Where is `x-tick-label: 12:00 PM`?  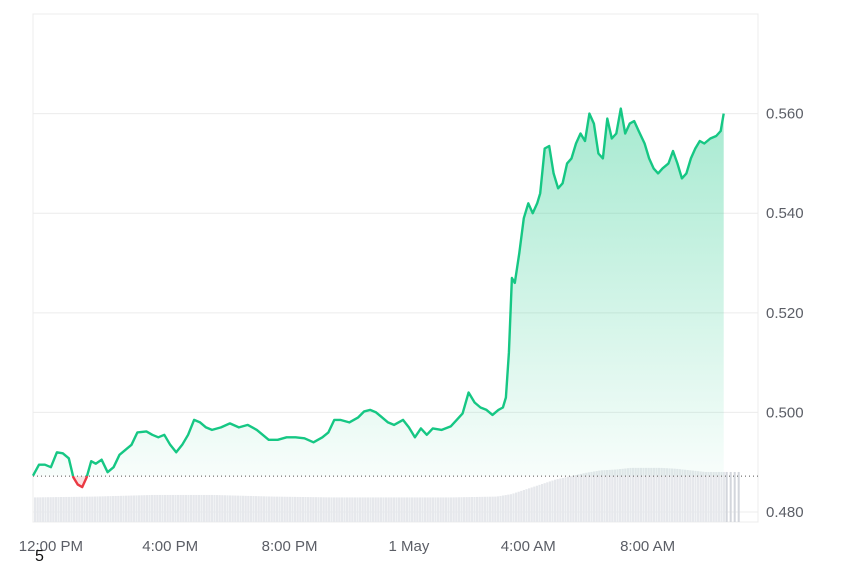 x-tick-label: 12:00 PM is located at coordinates (51, 546).